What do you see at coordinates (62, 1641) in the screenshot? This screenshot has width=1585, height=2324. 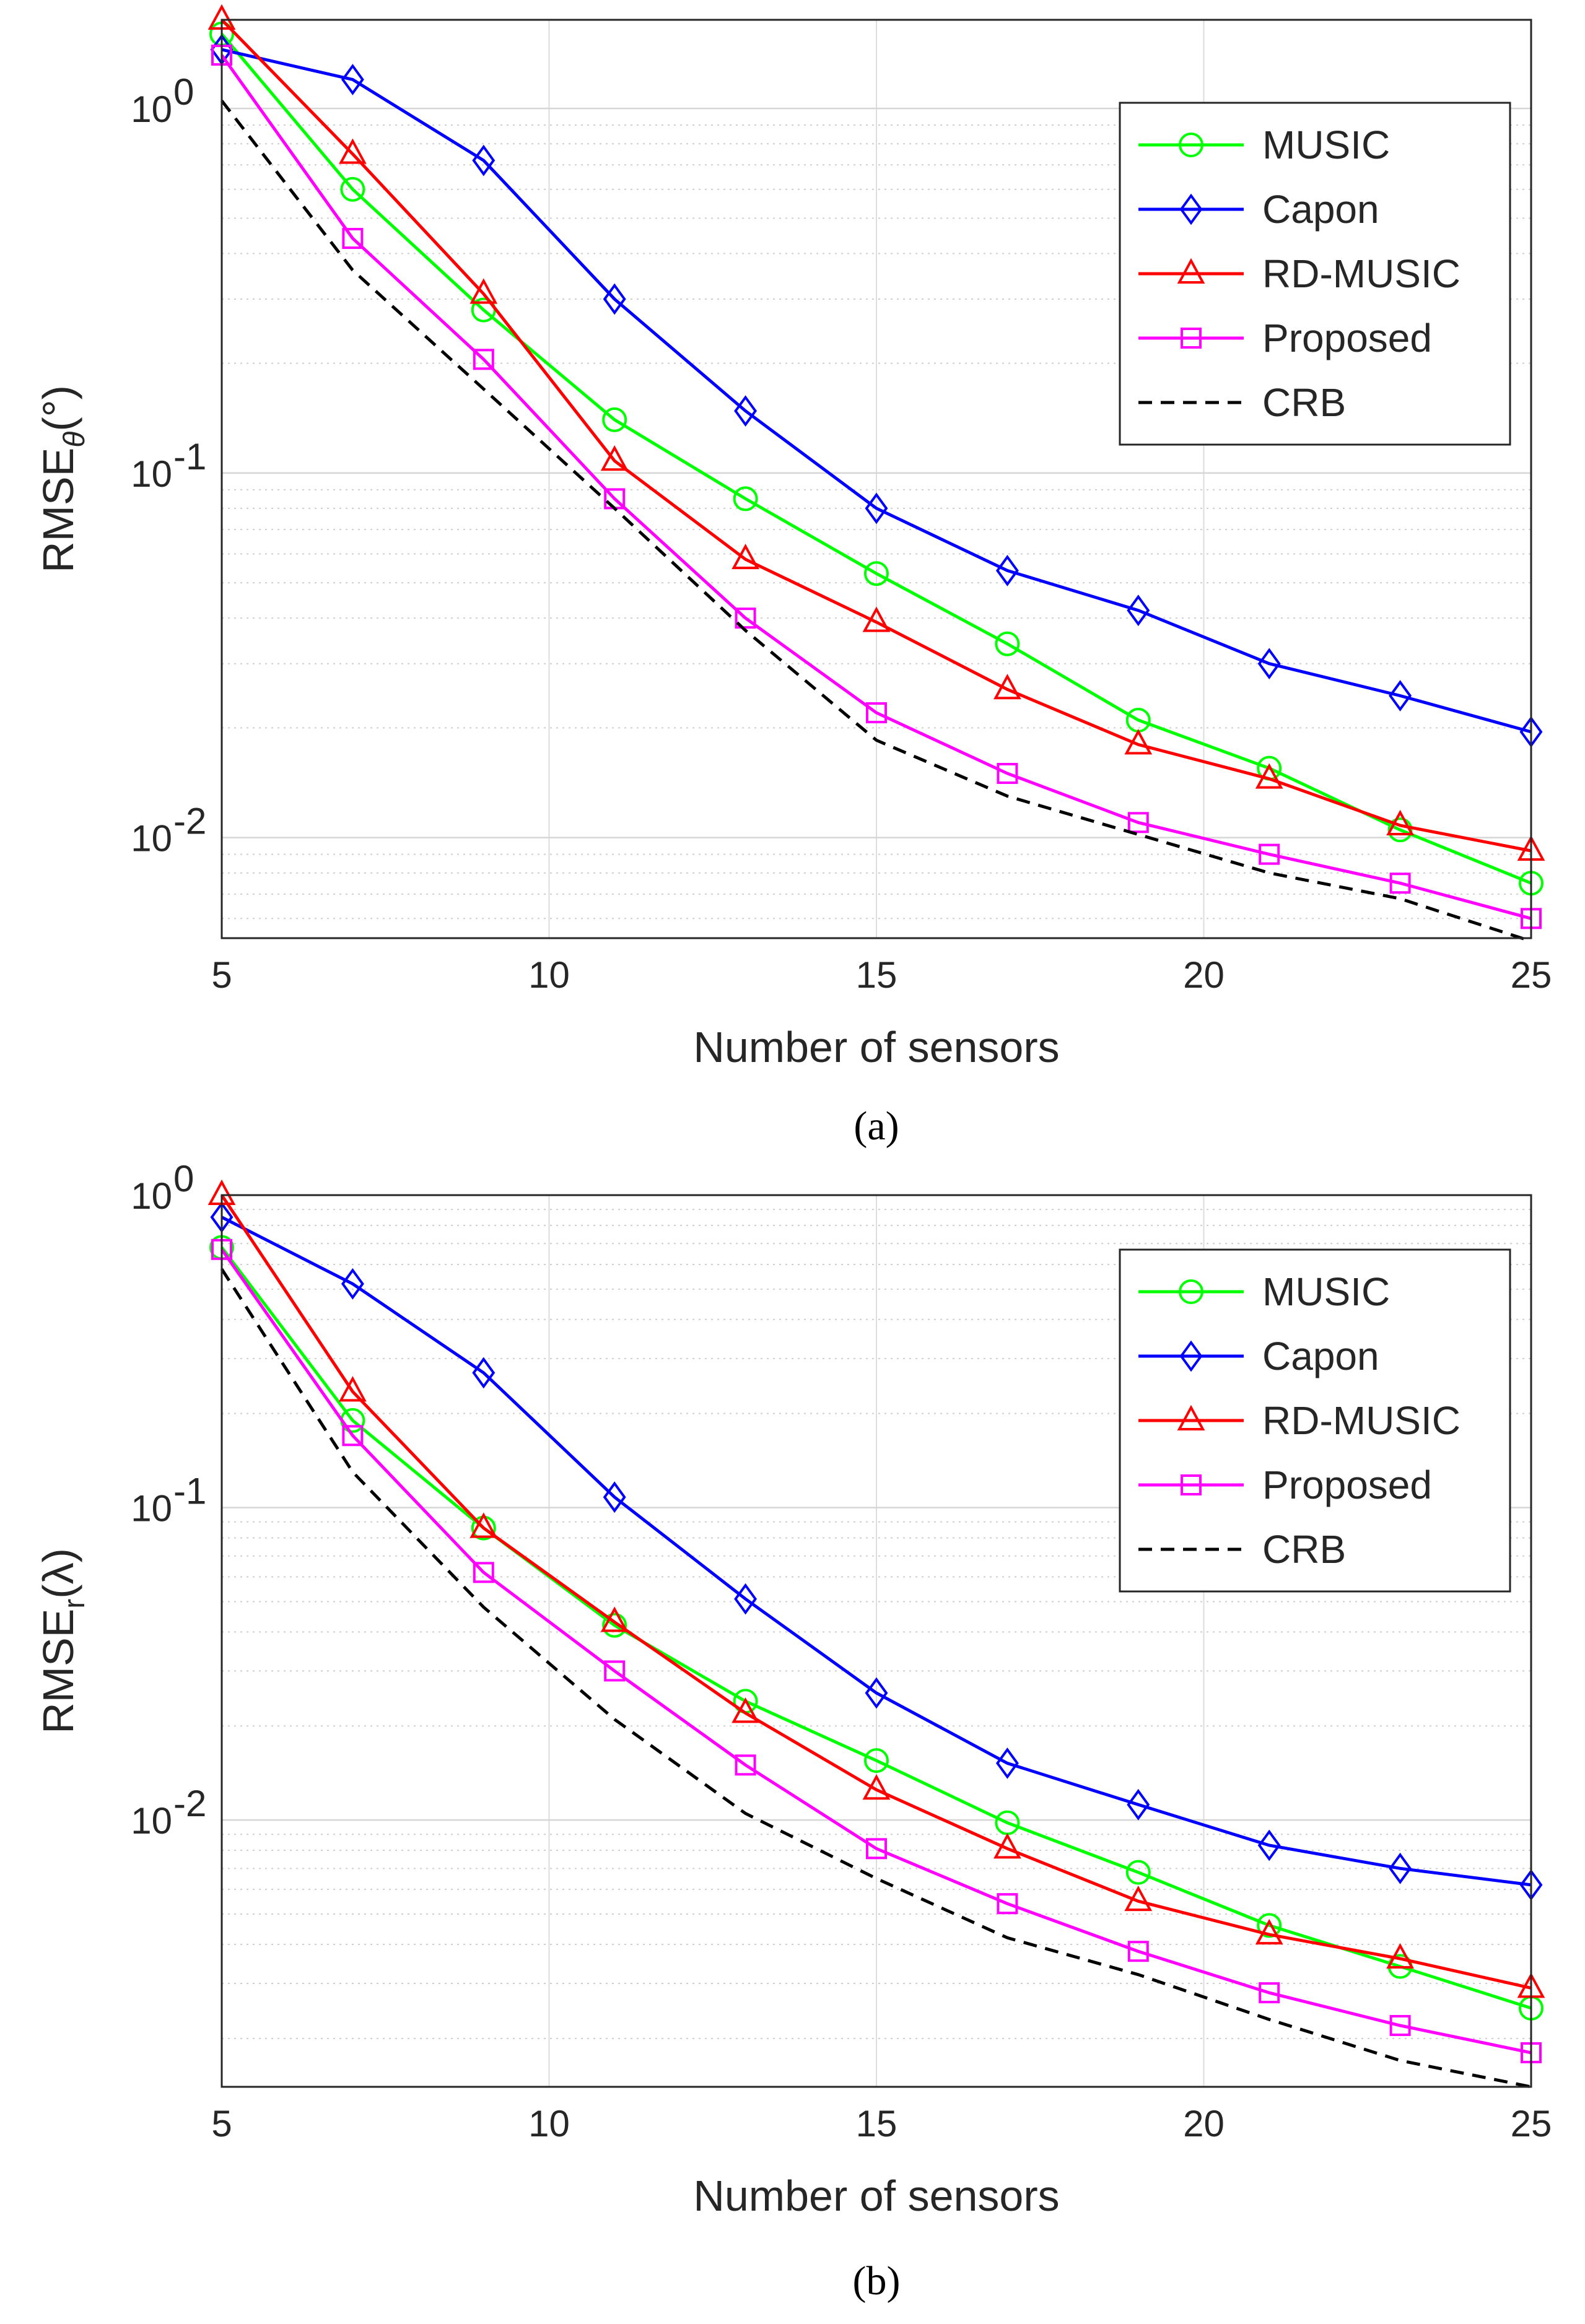 I see `y-axis-label: RMSEr(λ)` at bounding box center [62, 1641].